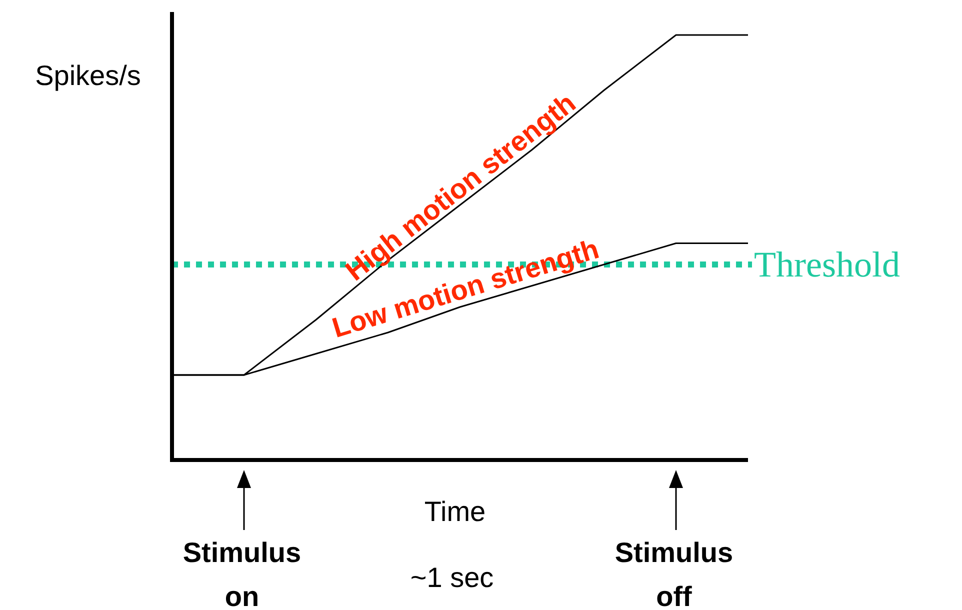  What do you see at coordinates (827, 264) in the screenshot?
I see `ref-line-label: Threshold` at bounding box center [827, 264].